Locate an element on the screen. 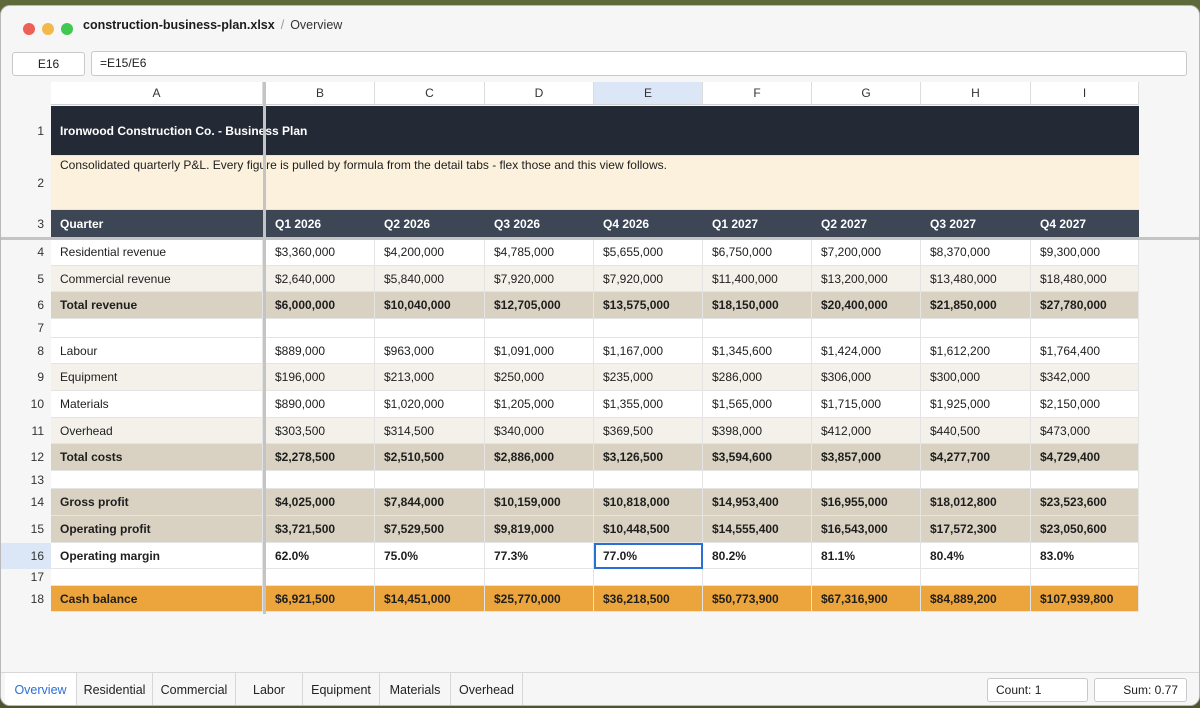 This screenshot has height=708, width=1200. cell-e18: $36,218,500 is located at coordinates (648, 599).